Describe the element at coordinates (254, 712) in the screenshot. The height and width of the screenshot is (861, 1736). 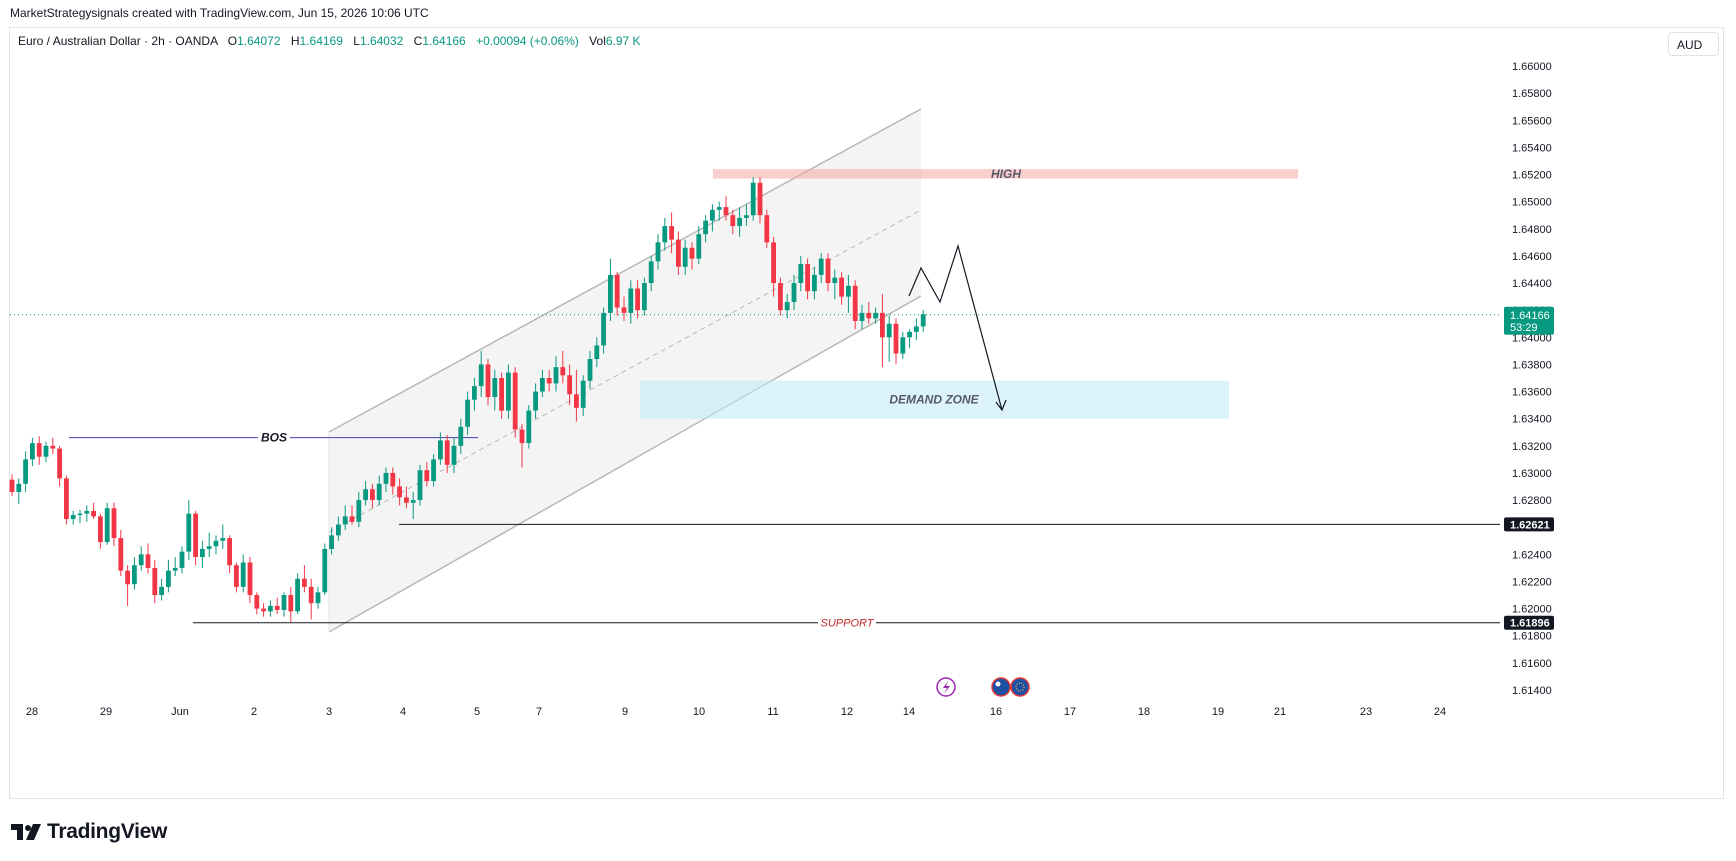
I see `time-tick-label: 2` at that location.